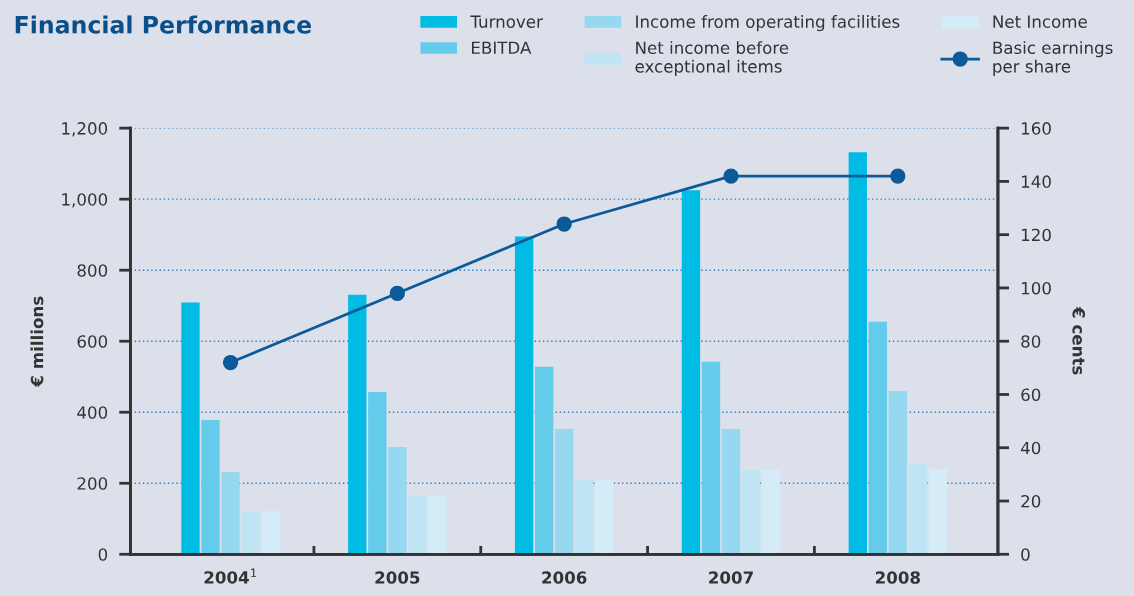 This screenshot has height=596, width=1134. Describe the element at coordinates (1040, 21) in the screenshot. I see `legend-label: Net Income` at that location.